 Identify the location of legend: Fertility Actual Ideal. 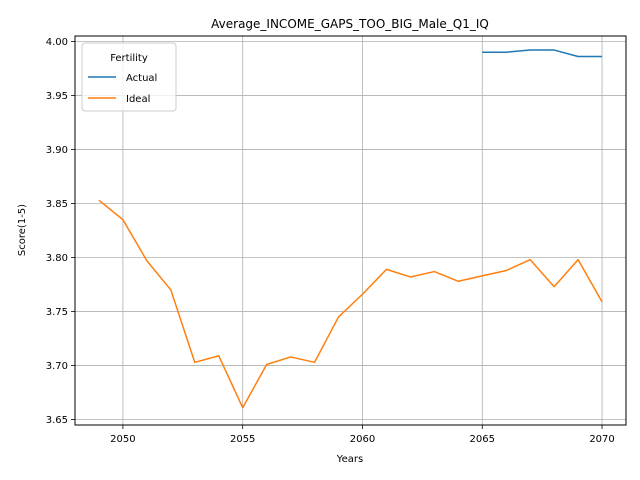
(129, 77).